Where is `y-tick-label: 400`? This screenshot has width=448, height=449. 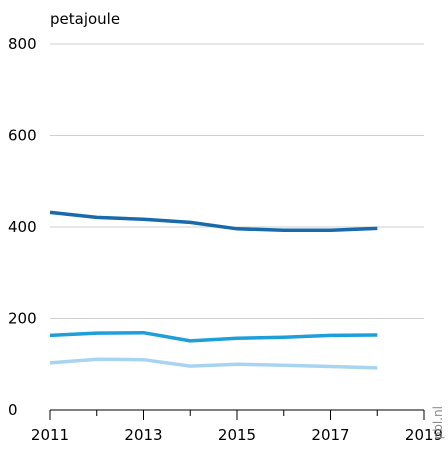 y-tick-label: 400 is located at coordinates (22, 227).